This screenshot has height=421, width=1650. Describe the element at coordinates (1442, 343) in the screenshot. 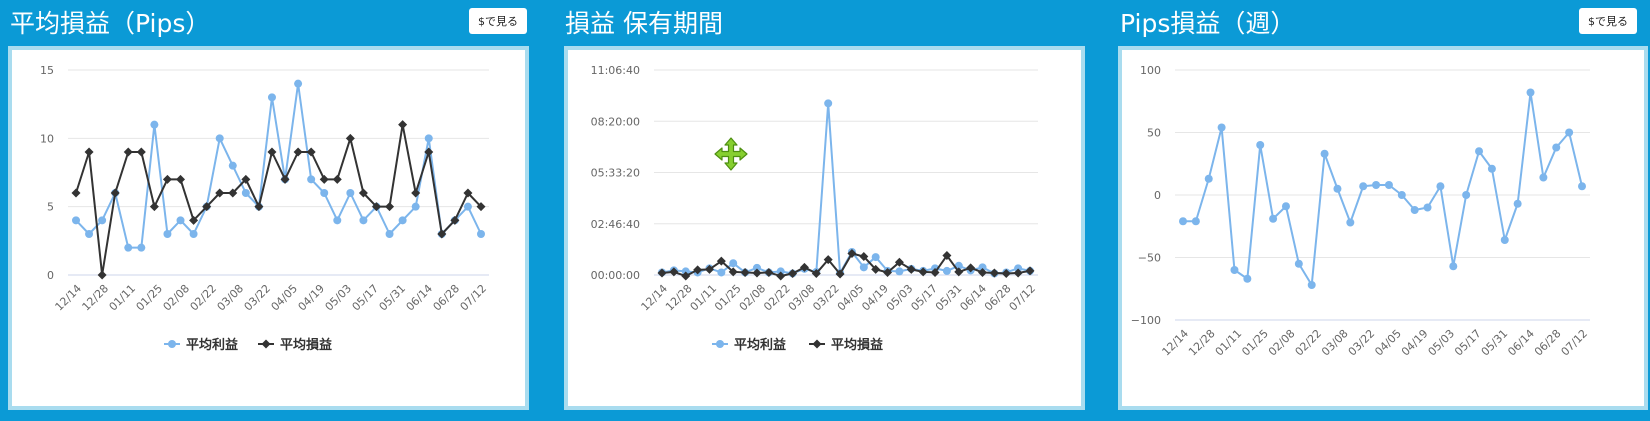

I see `x-tick-label: 05/03` at that location.